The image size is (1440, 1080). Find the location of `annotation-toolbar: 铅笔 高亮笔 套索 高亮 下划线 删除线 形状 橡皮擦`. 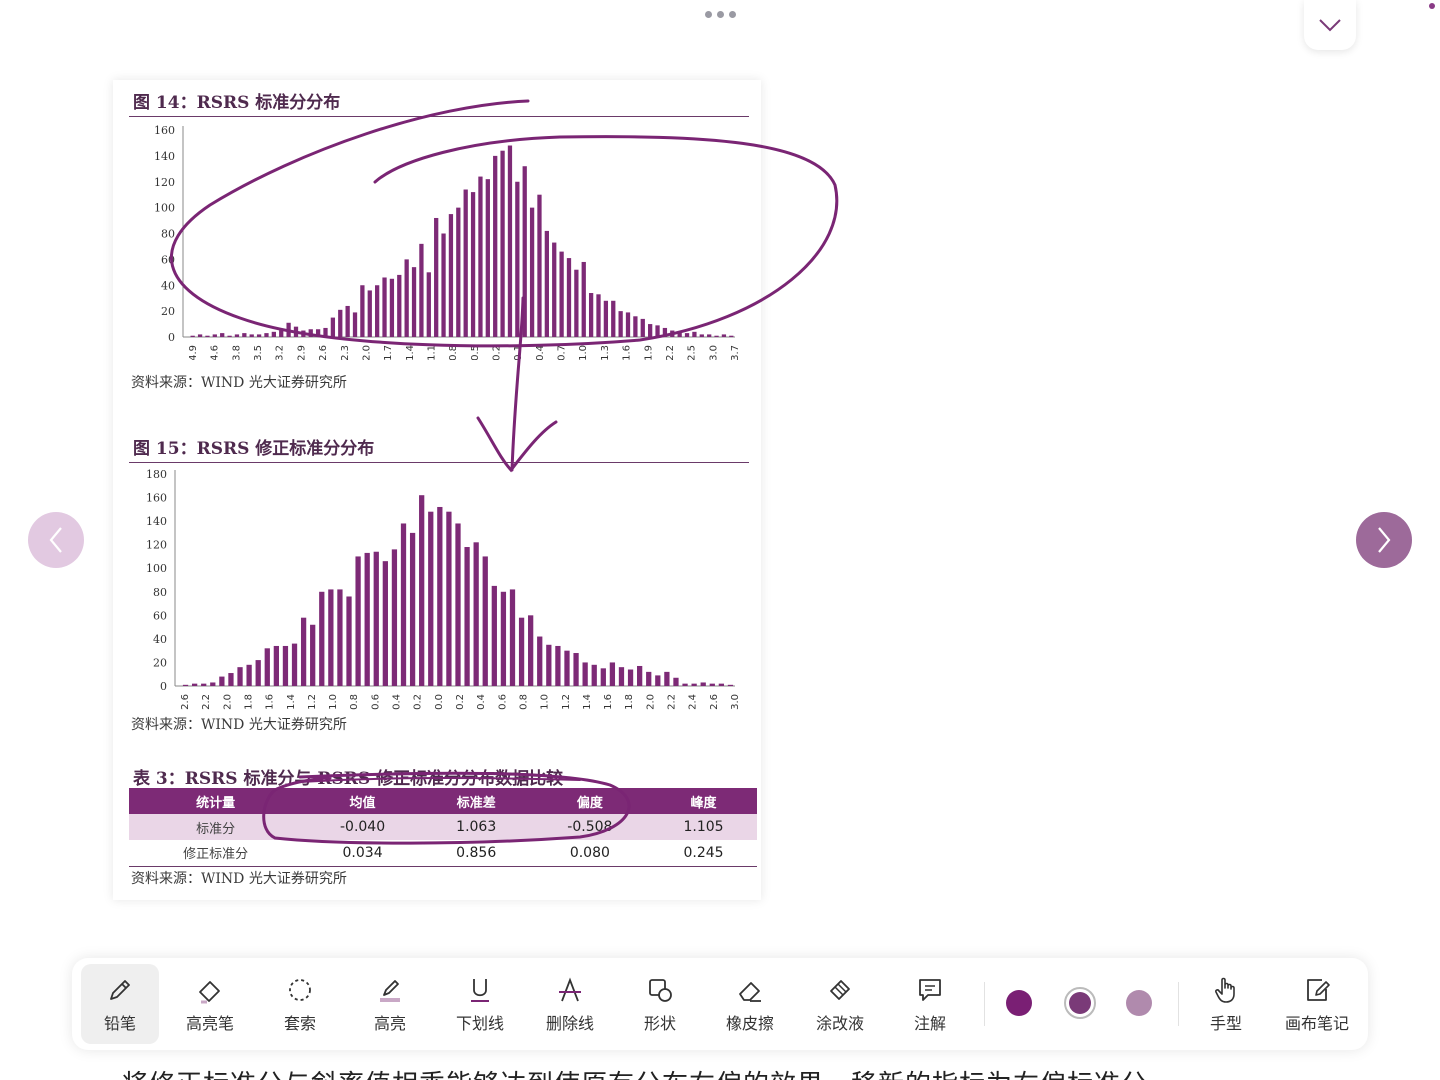

annotation-toolbar: 铅笔 高亮笔 套索 高亮 下划线 删除线 形状 橡皮擦 is located at coordinates (720, 1004).